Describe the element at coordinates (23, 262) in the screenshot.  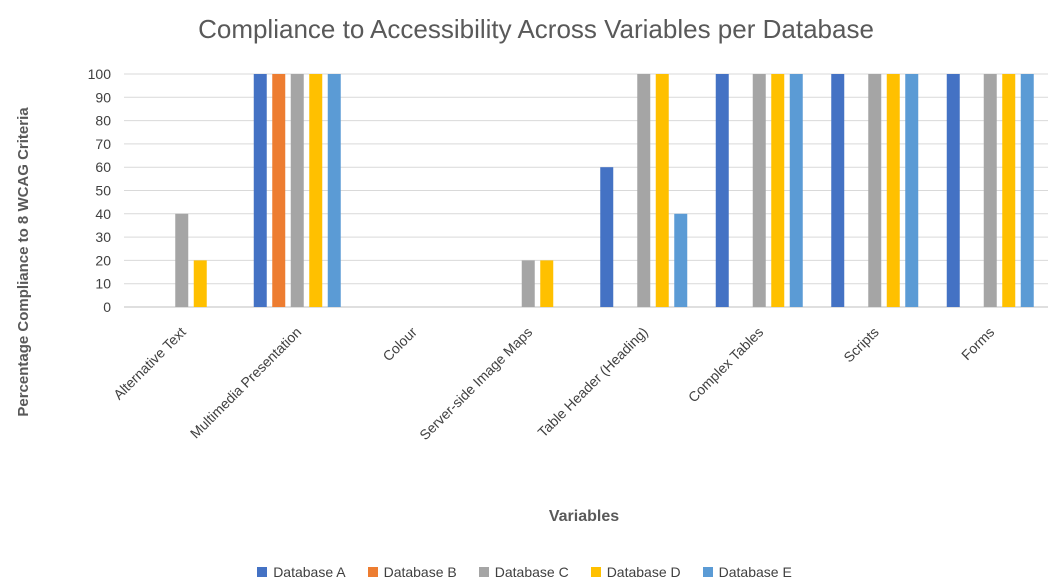
I see `y-axis-label: Percentage Compliance to 8 WCAG Criteria` at that location.